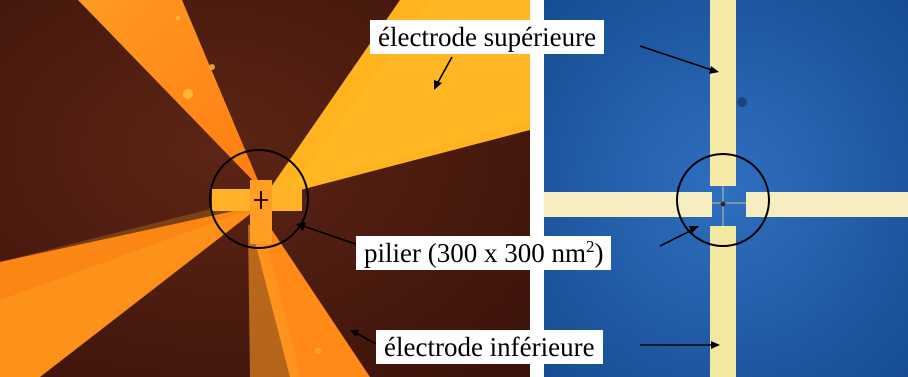  Describe the element at coordinates (590, 246) in the screenshot. I see `pillar-exponent: 2` at that location.